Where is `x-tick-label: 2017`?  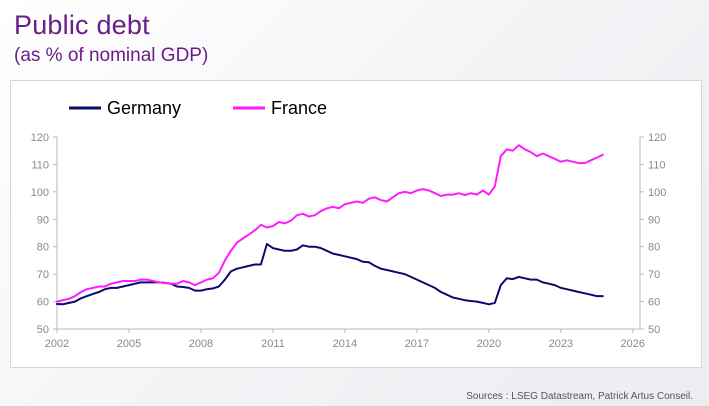 x-tick-label: 2017 is located at coordinates (417, 344).